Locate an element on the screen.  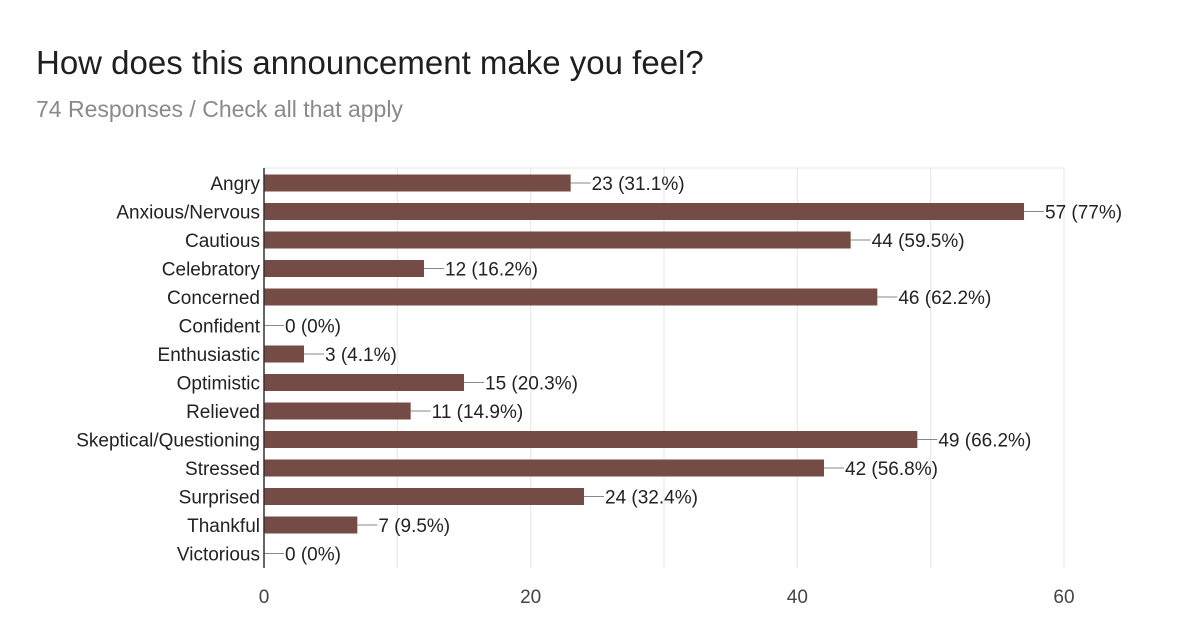
x-tick-label: 20 is located at coordinates (530, 597).